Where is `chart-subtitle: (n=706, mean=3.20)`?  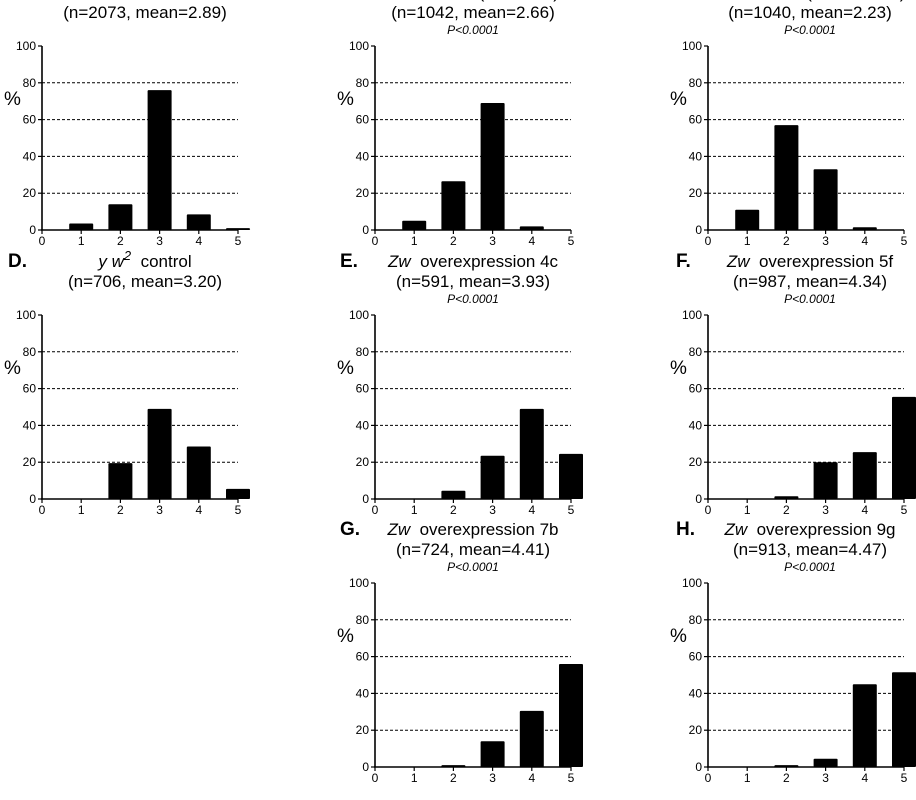 chart-subtitle: (n=706, mean=3.20) is located at coordinates (145, 281).